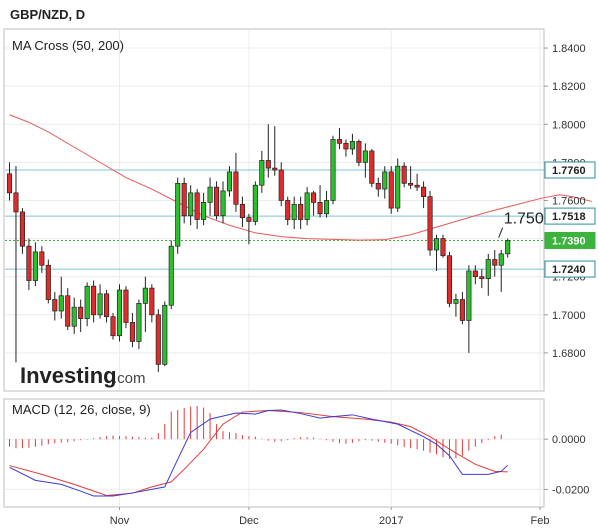  I want to click on x-tick-label: Nov, so click(120, 521).